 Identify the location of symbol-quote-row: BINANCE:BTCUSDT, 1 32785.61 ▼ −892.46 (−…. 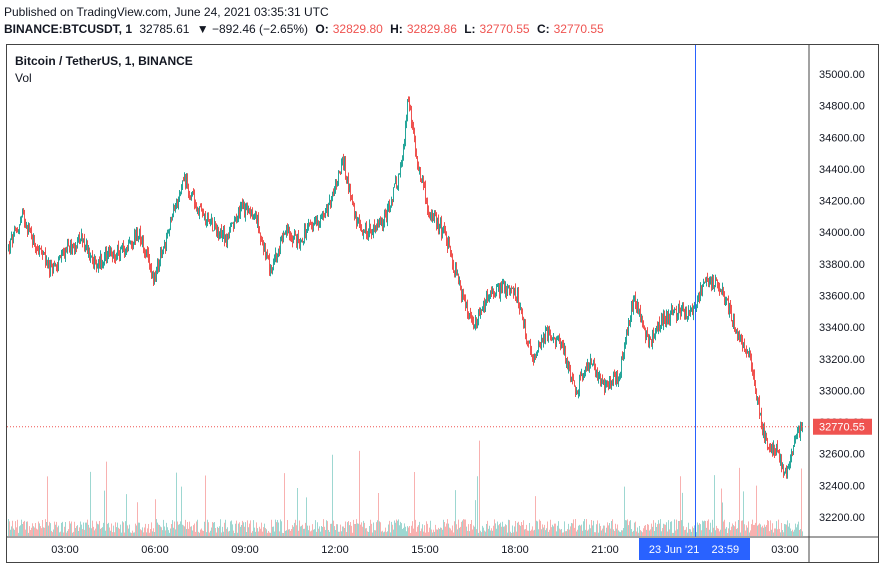
(306, 29).